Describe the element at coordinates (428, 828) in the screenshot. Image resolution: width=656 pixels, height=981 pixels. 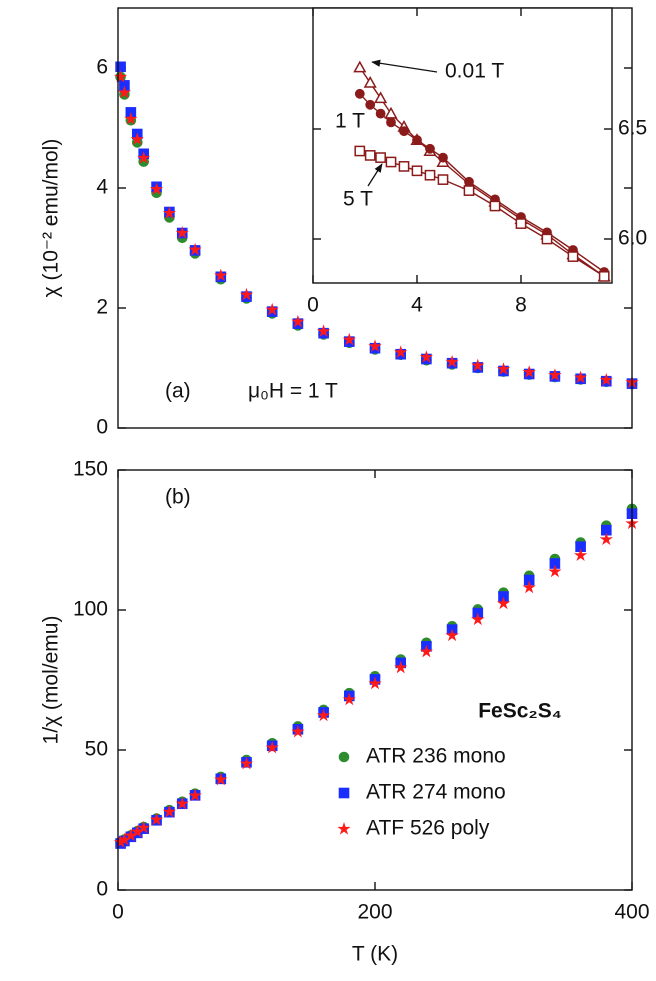
I see `legend-label: ATF 526 poly` at that location.